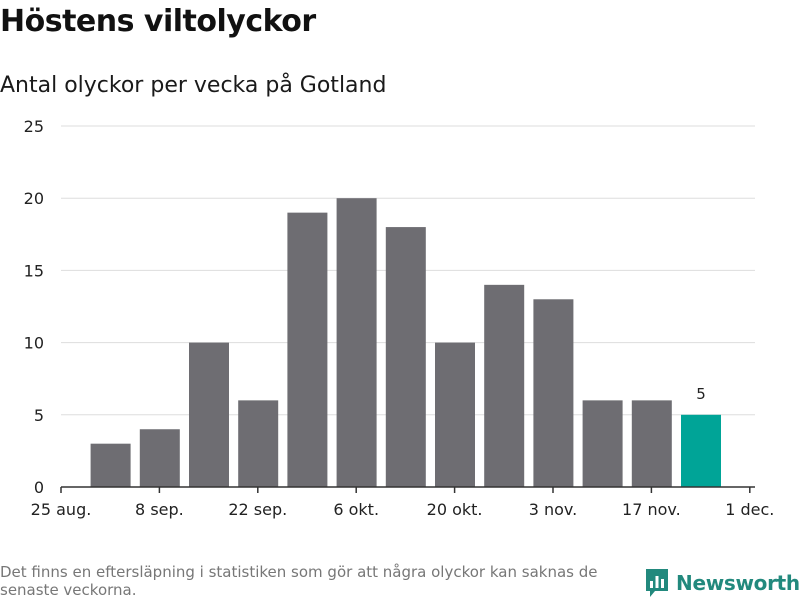 The height and width of the screenshot is (600, 800). What do you see at coordinates (553, 393) in the screenshot?
I see `bar-v44` at bounding box center [553, 393].